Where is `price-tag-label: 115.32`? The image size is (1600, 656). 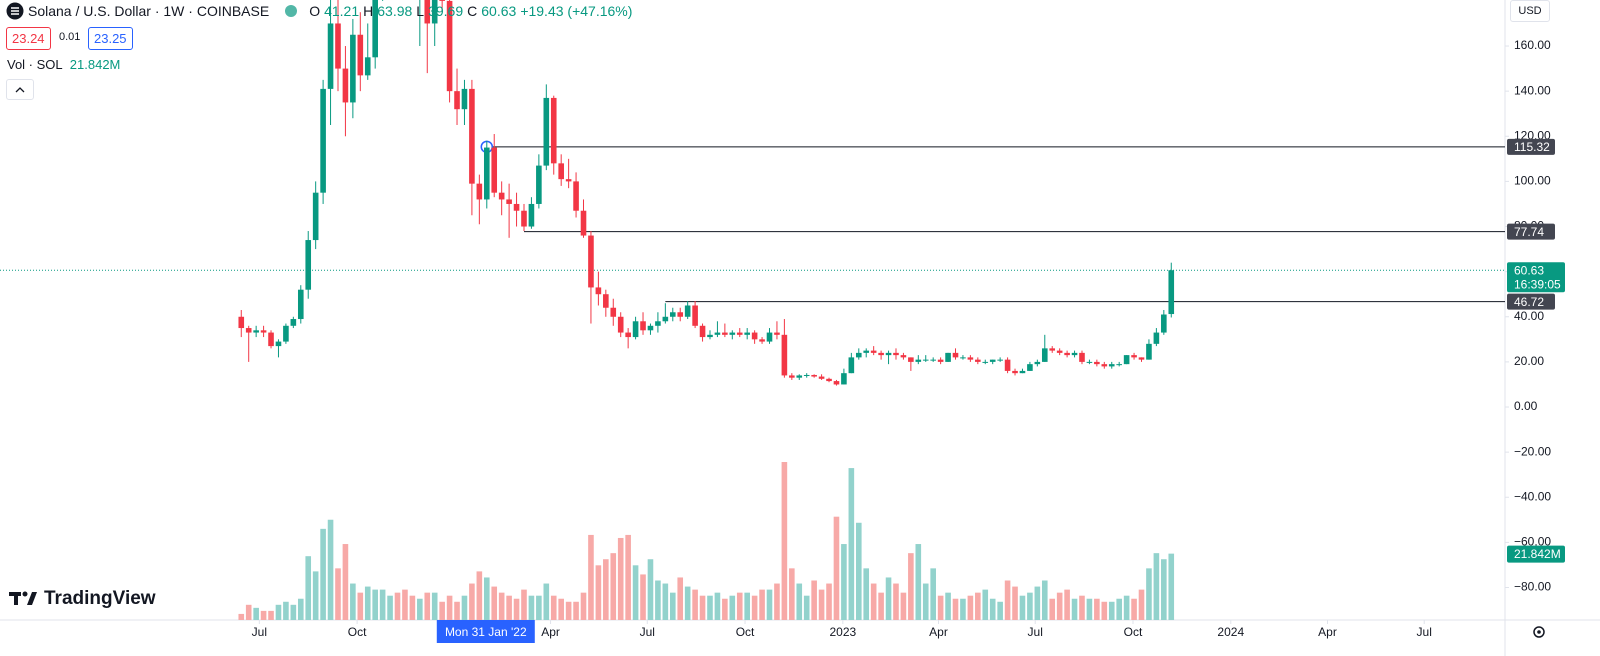 price-tag-label: 115.32 is located at coordinates (1532, 147).